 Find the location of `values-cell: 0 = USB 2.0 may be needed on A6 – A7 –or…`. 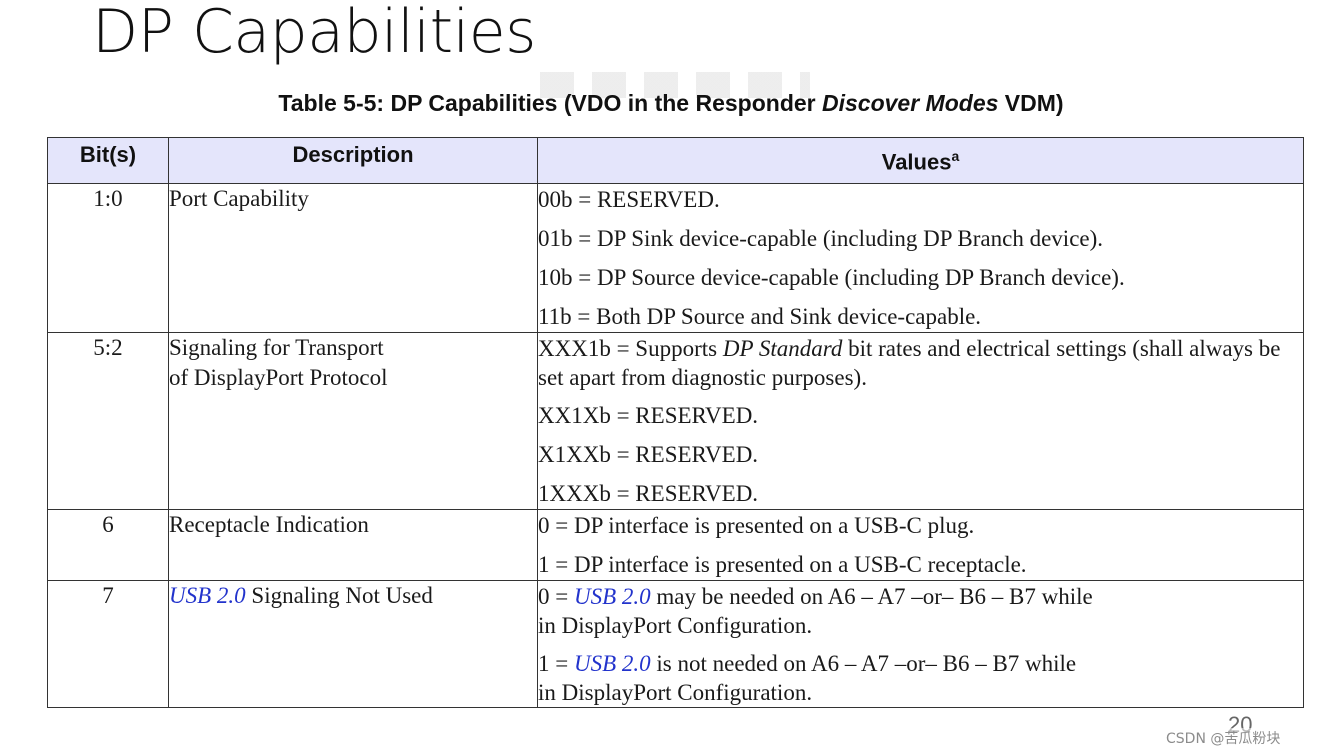

values-cell: 0 = USB 2.0 may be needed on A6 – A7 –or… is located at coordinates (920, 644).